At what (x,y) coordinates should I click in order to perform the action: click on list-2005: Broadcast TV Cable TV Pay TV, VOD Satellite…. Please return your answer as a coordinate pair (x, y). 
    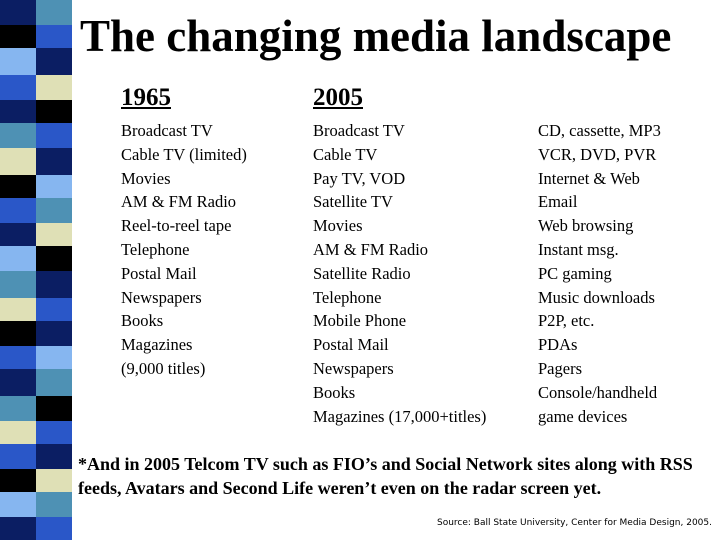
    Looking at the image, I should click on (399, 273).